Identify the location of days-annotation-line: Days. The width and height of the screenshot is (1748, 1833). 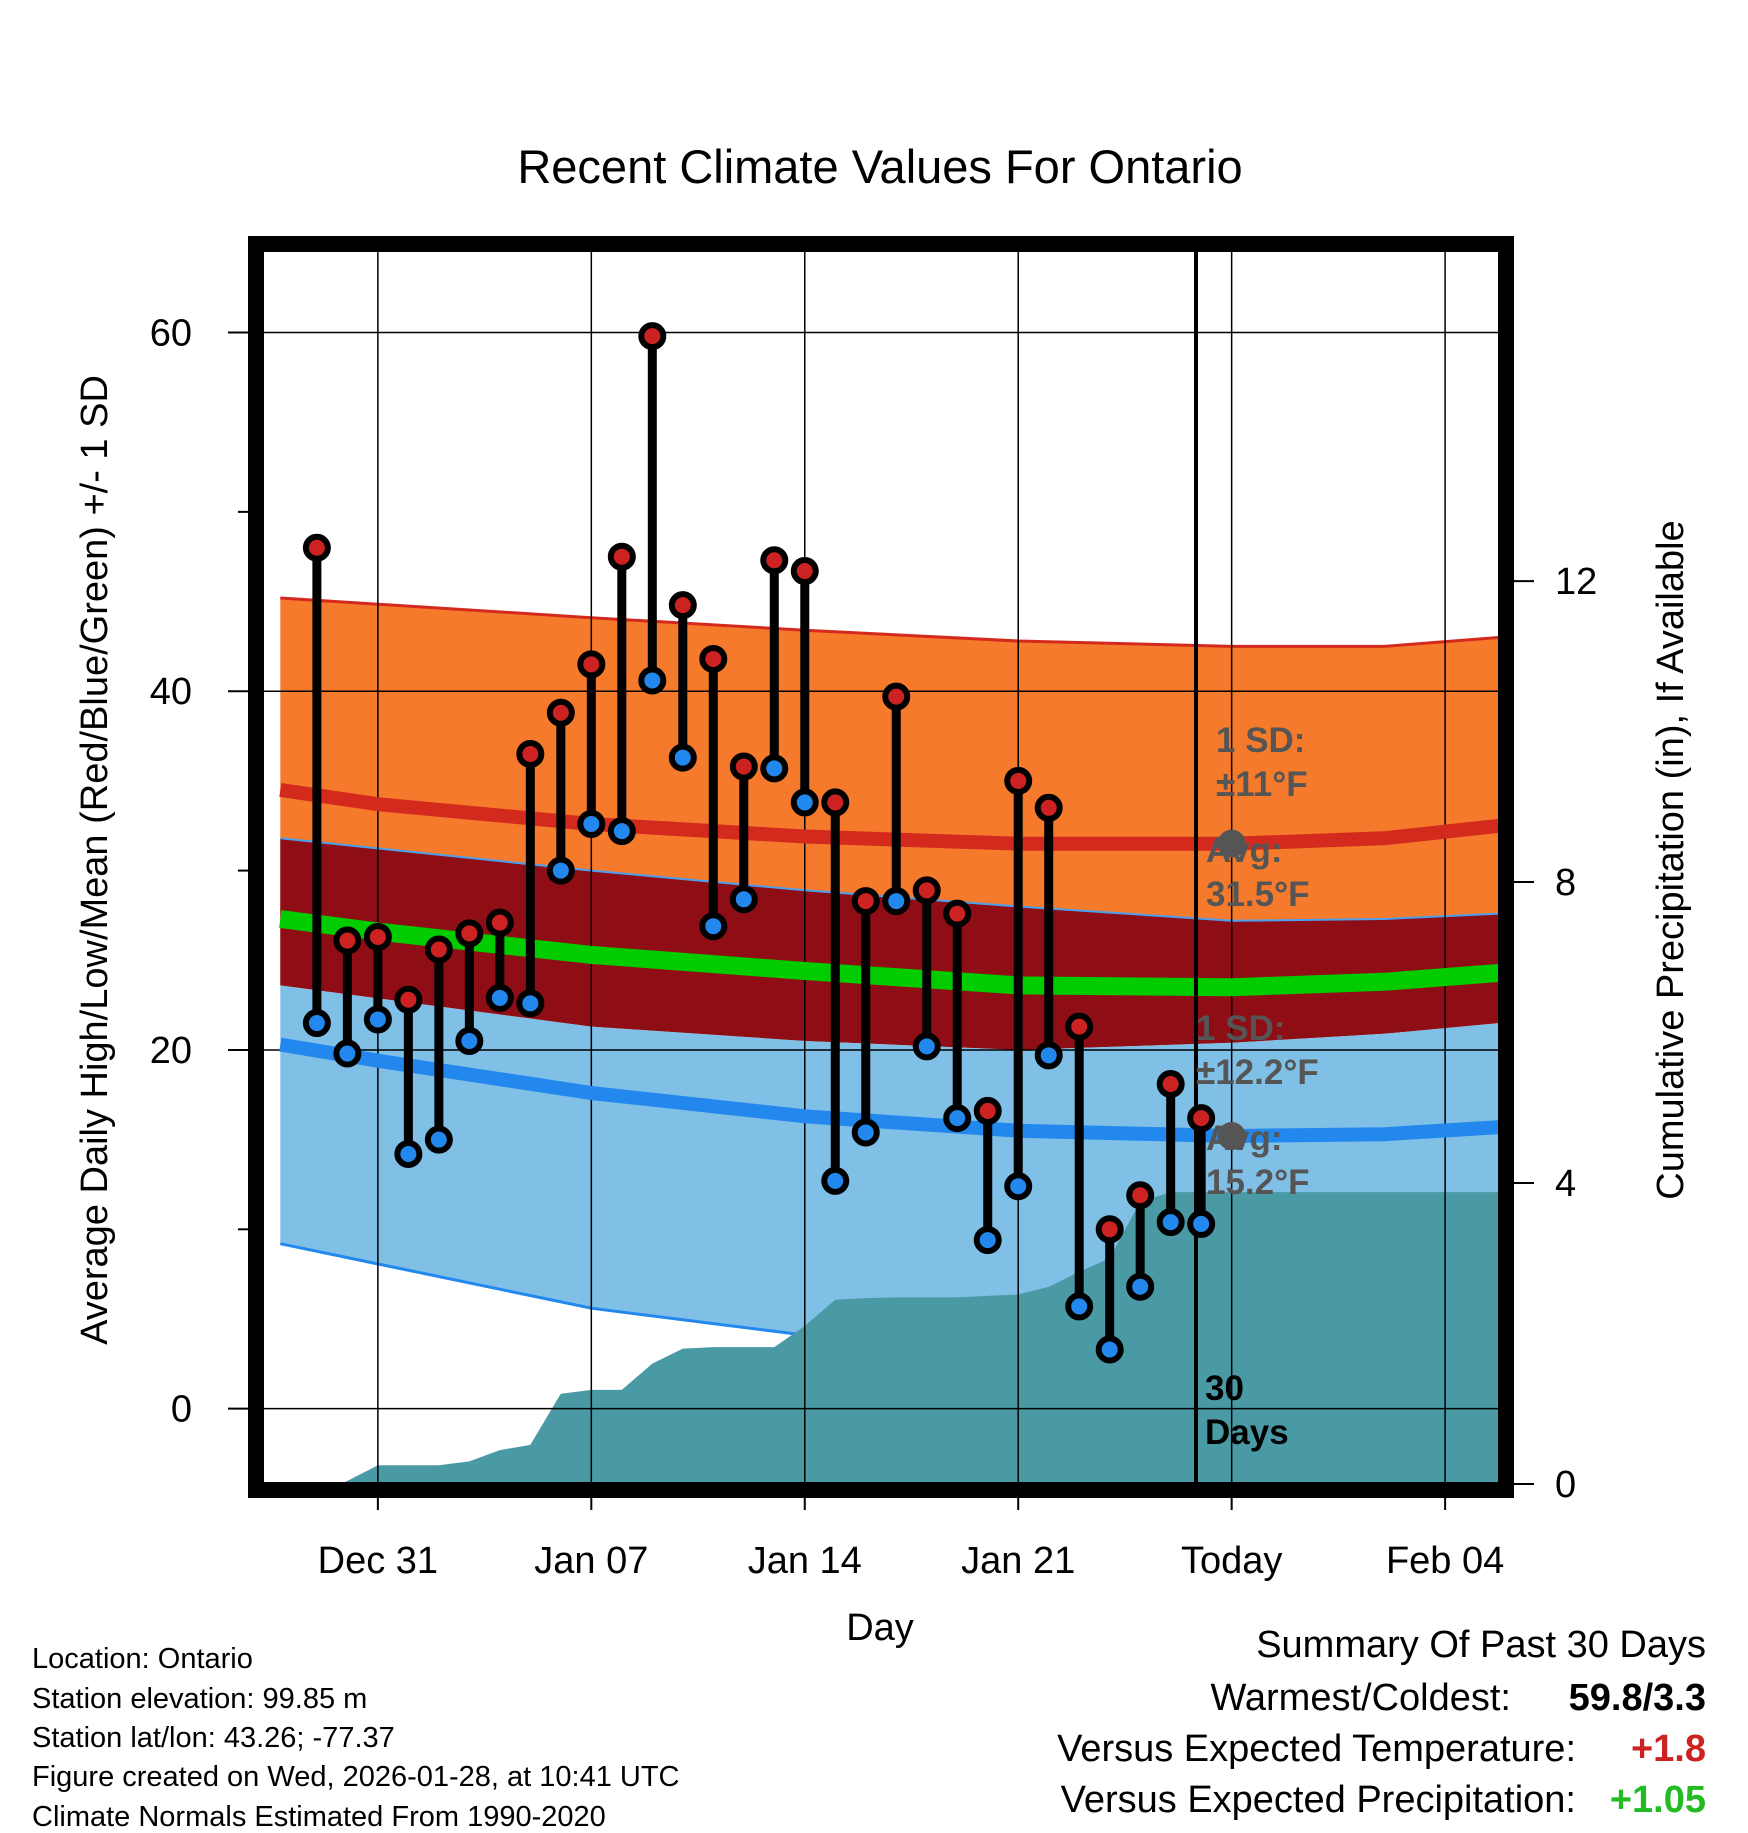
(1247, 1432).